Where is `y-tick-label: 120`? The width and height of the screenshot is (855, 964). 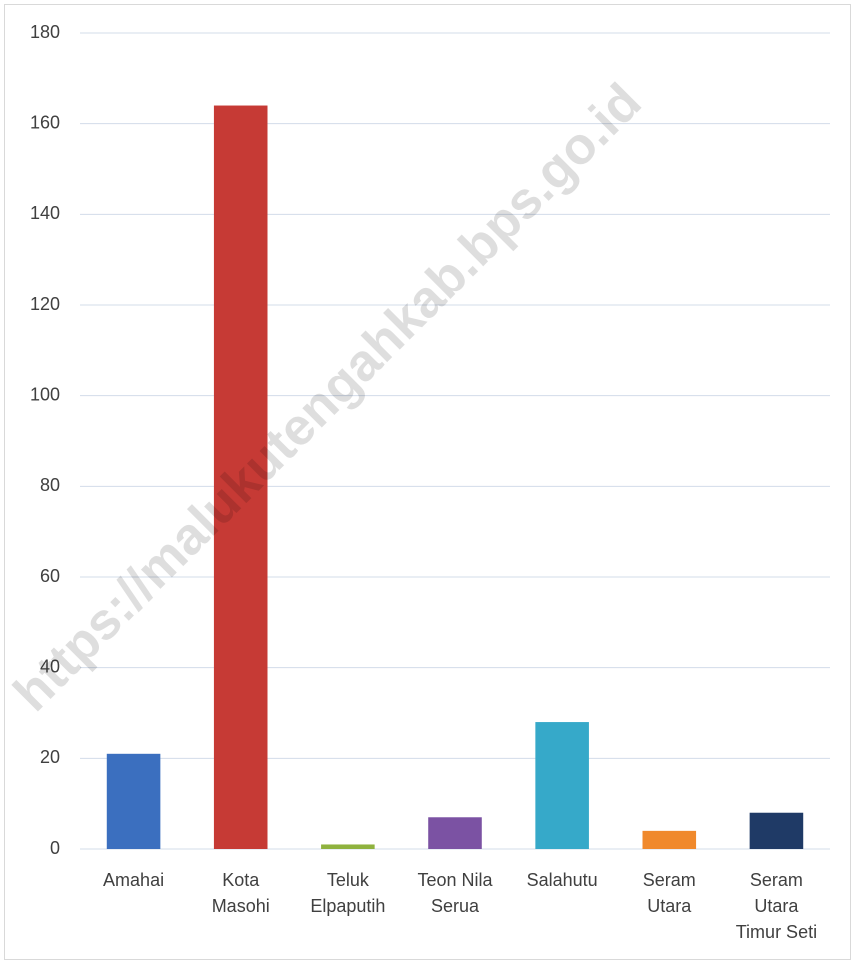 y-tick-label: 120 is located at coordinates (45, 304).